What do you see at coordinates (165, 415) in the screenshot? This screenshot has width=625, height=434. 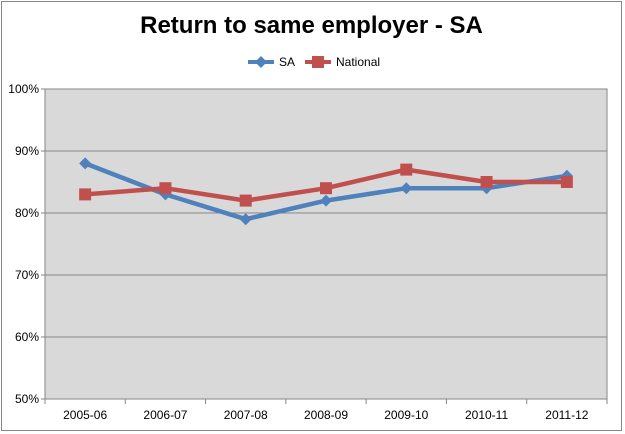 I see `x-tick-label: 2006-07` at bounding box center [165, 415].